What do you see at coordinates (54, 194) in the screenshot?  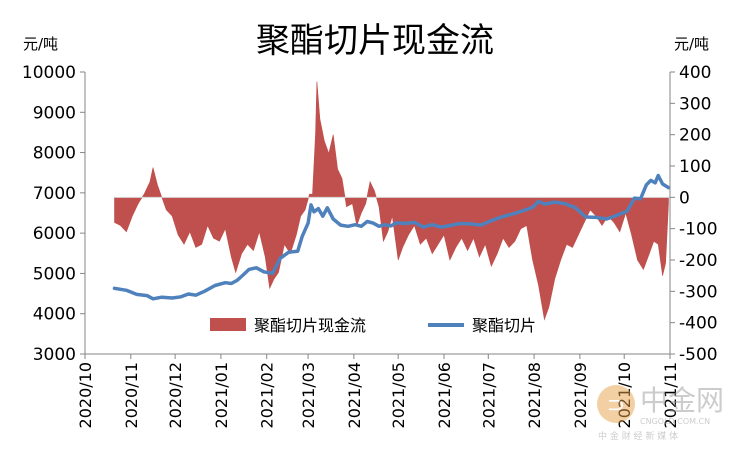 I see `left-tick-label: 7000` at bounding box center [54, 194].